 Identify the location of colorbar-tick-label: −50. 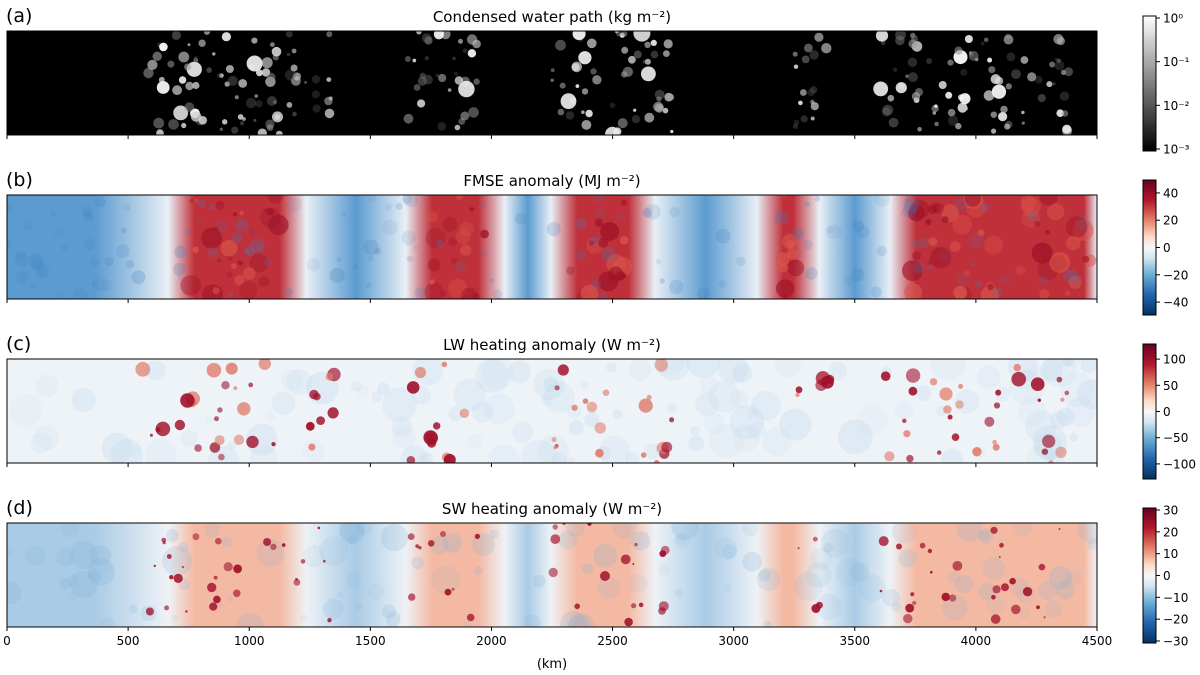
(1175, 438).